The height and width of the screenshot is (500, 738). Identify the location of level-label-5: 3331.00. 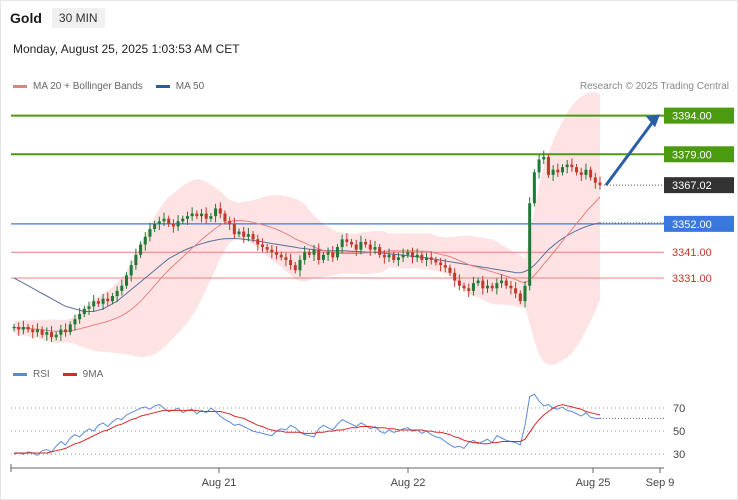
(692, 279).